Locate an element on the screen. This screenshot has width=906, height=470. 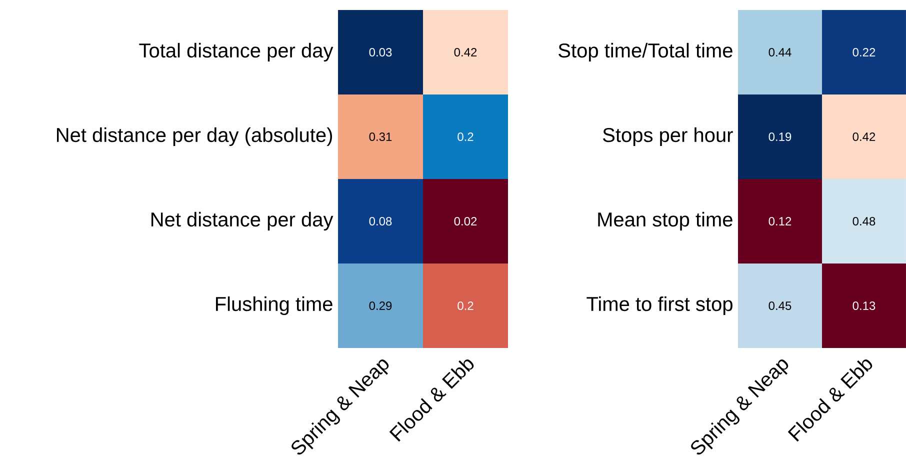
data-label: 0.29 is located at coordinates (380, 305).